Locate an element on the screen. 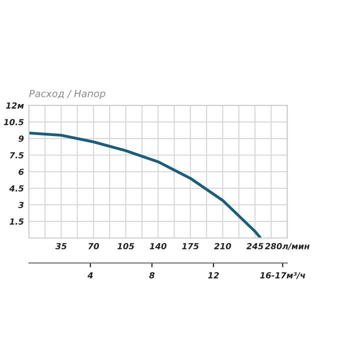 This screenshot has height=340, width=340. x2-tick-label: 8 is located at coordinates (152, 275).